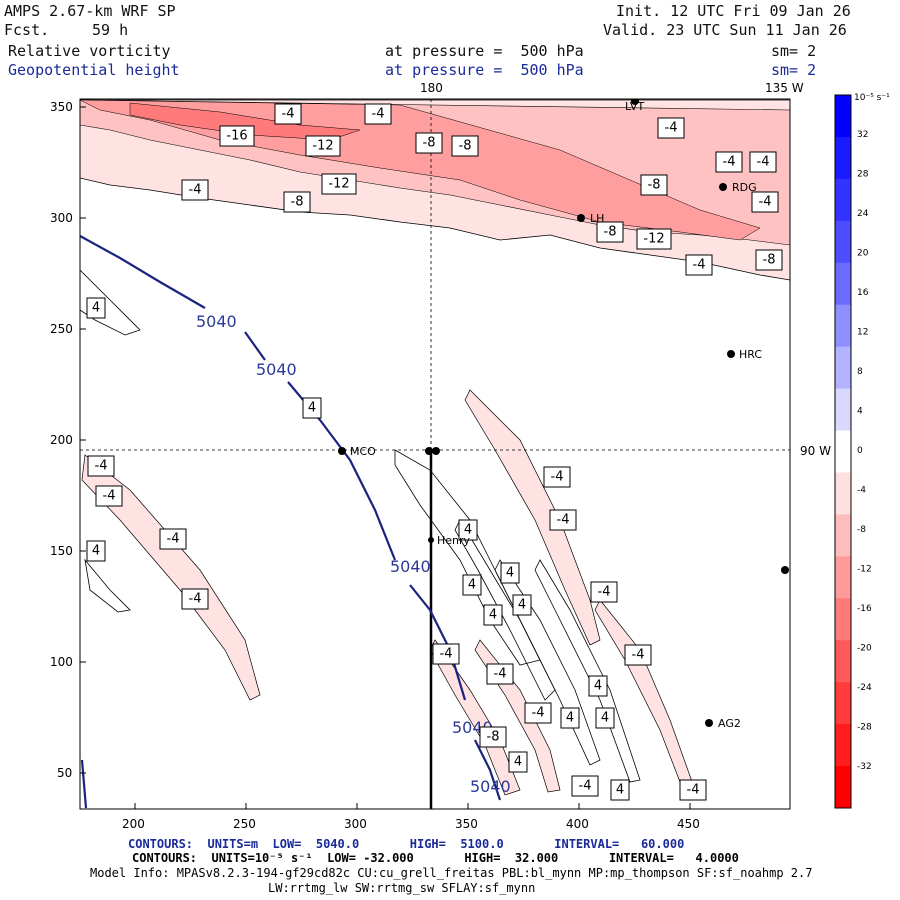 This screenshot has height=900, width=900. Describe the element at coordinates (244, 824) in the screenshot. I see `x-tick-label: 250` at that location.